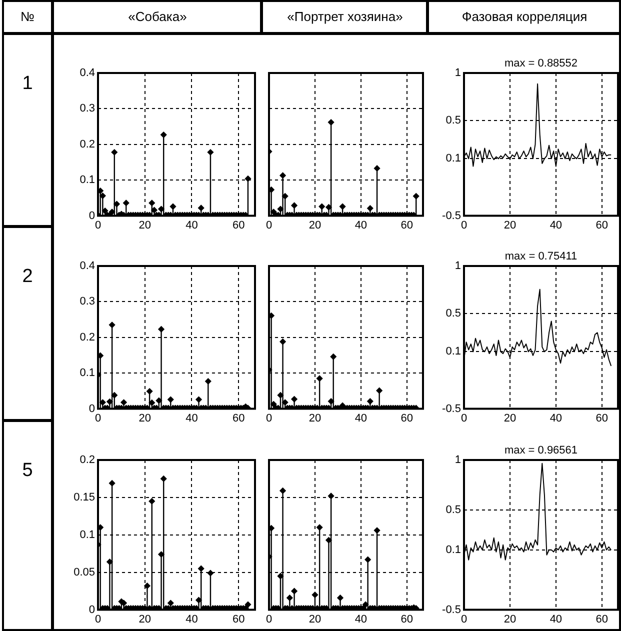 The image size is (621, 631). What do you see at coordinates (541, 64) in the screenshot?
I see `text: max = 0.88552` at bounding box center [541, 64].